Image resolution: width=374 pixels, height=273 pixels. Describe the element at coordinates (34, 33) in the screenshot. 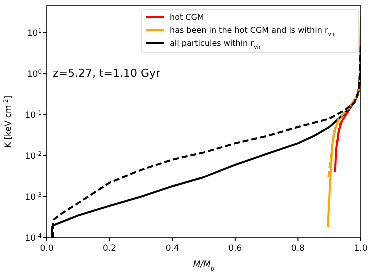

I see `y-tick-label: 10$^{1}$` at that location.